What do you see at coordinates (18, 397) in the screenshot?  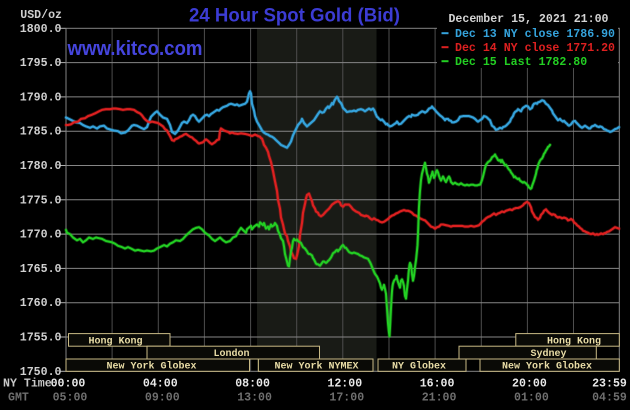 I see `svg-text: GMT` at bounding box center [18, 397].